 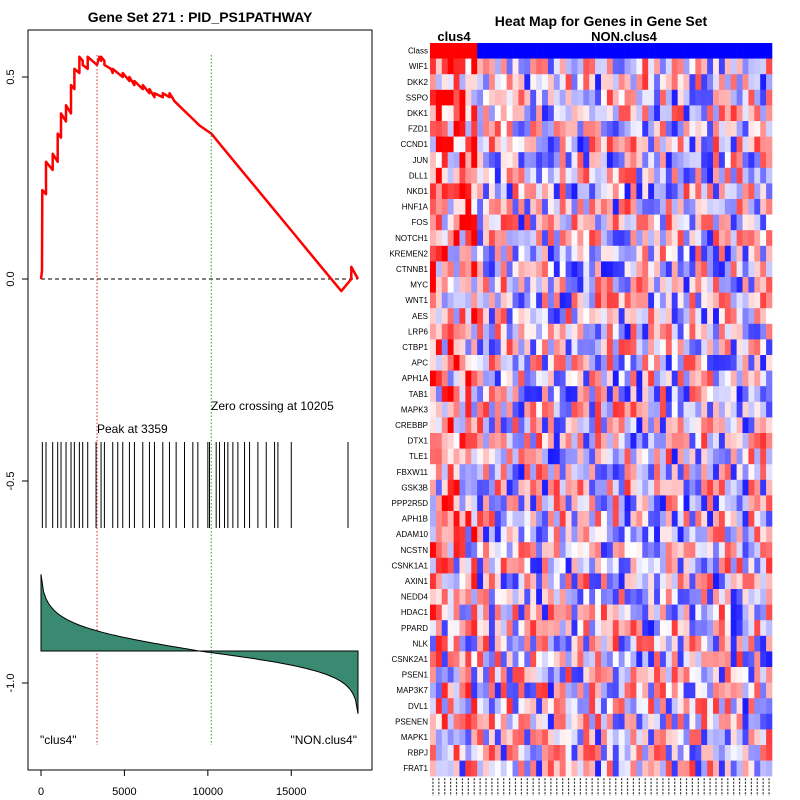 I want to click on heatmap-row-label: DKK2, so click(x=417, y=82).